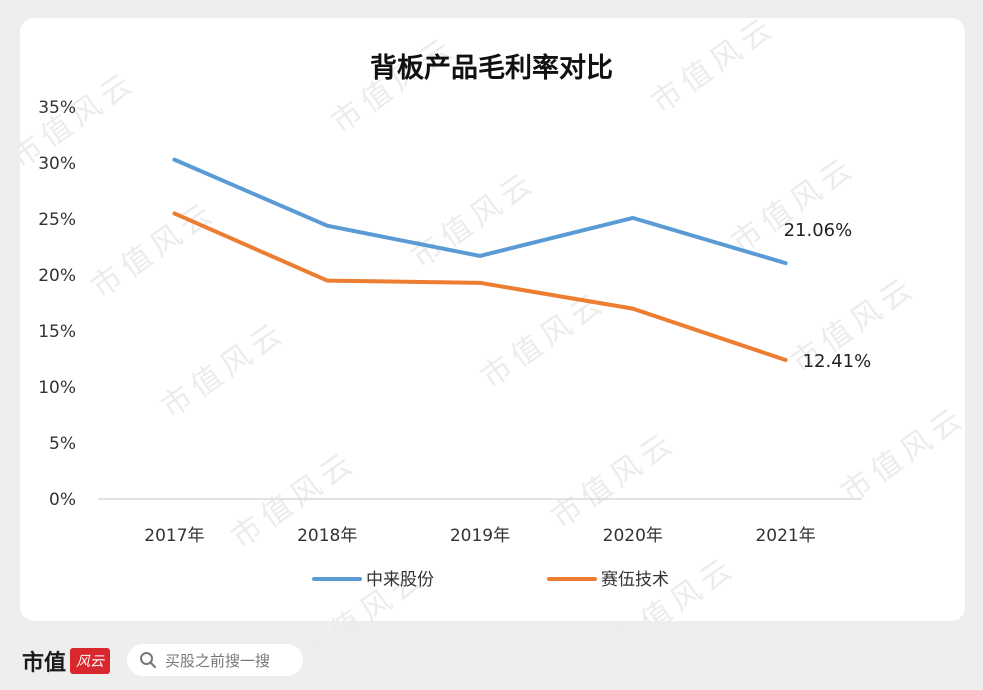 The height and width of the screenshot is (690, 983). Describe the element at coordinates (62, 444) in the screenshot. I see `y-tick-label: 5%` at that location.